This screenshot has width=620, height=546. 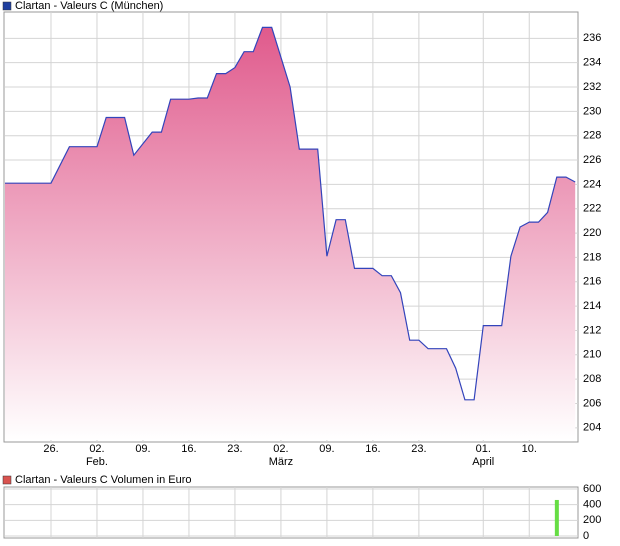 What do you see at coordinates (592, 489) in the screenshot?
I see `y-tick-label: 600` at bounding box center [592, 489].